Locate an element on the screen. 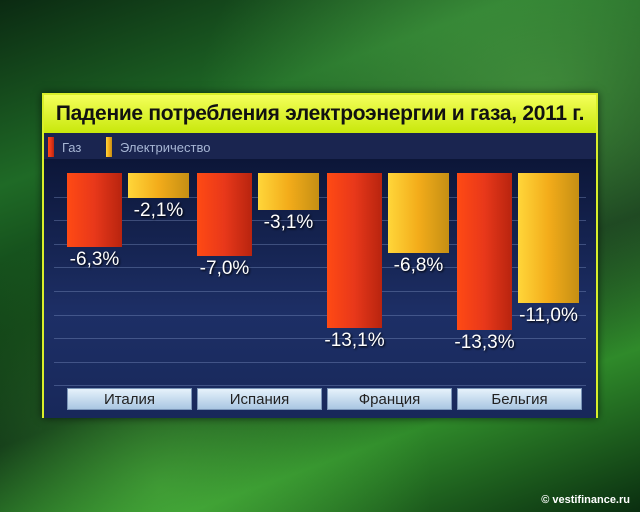 This screenshot has width=640, height=512. data-label: -13,1% is located at coordinates (354, 340).